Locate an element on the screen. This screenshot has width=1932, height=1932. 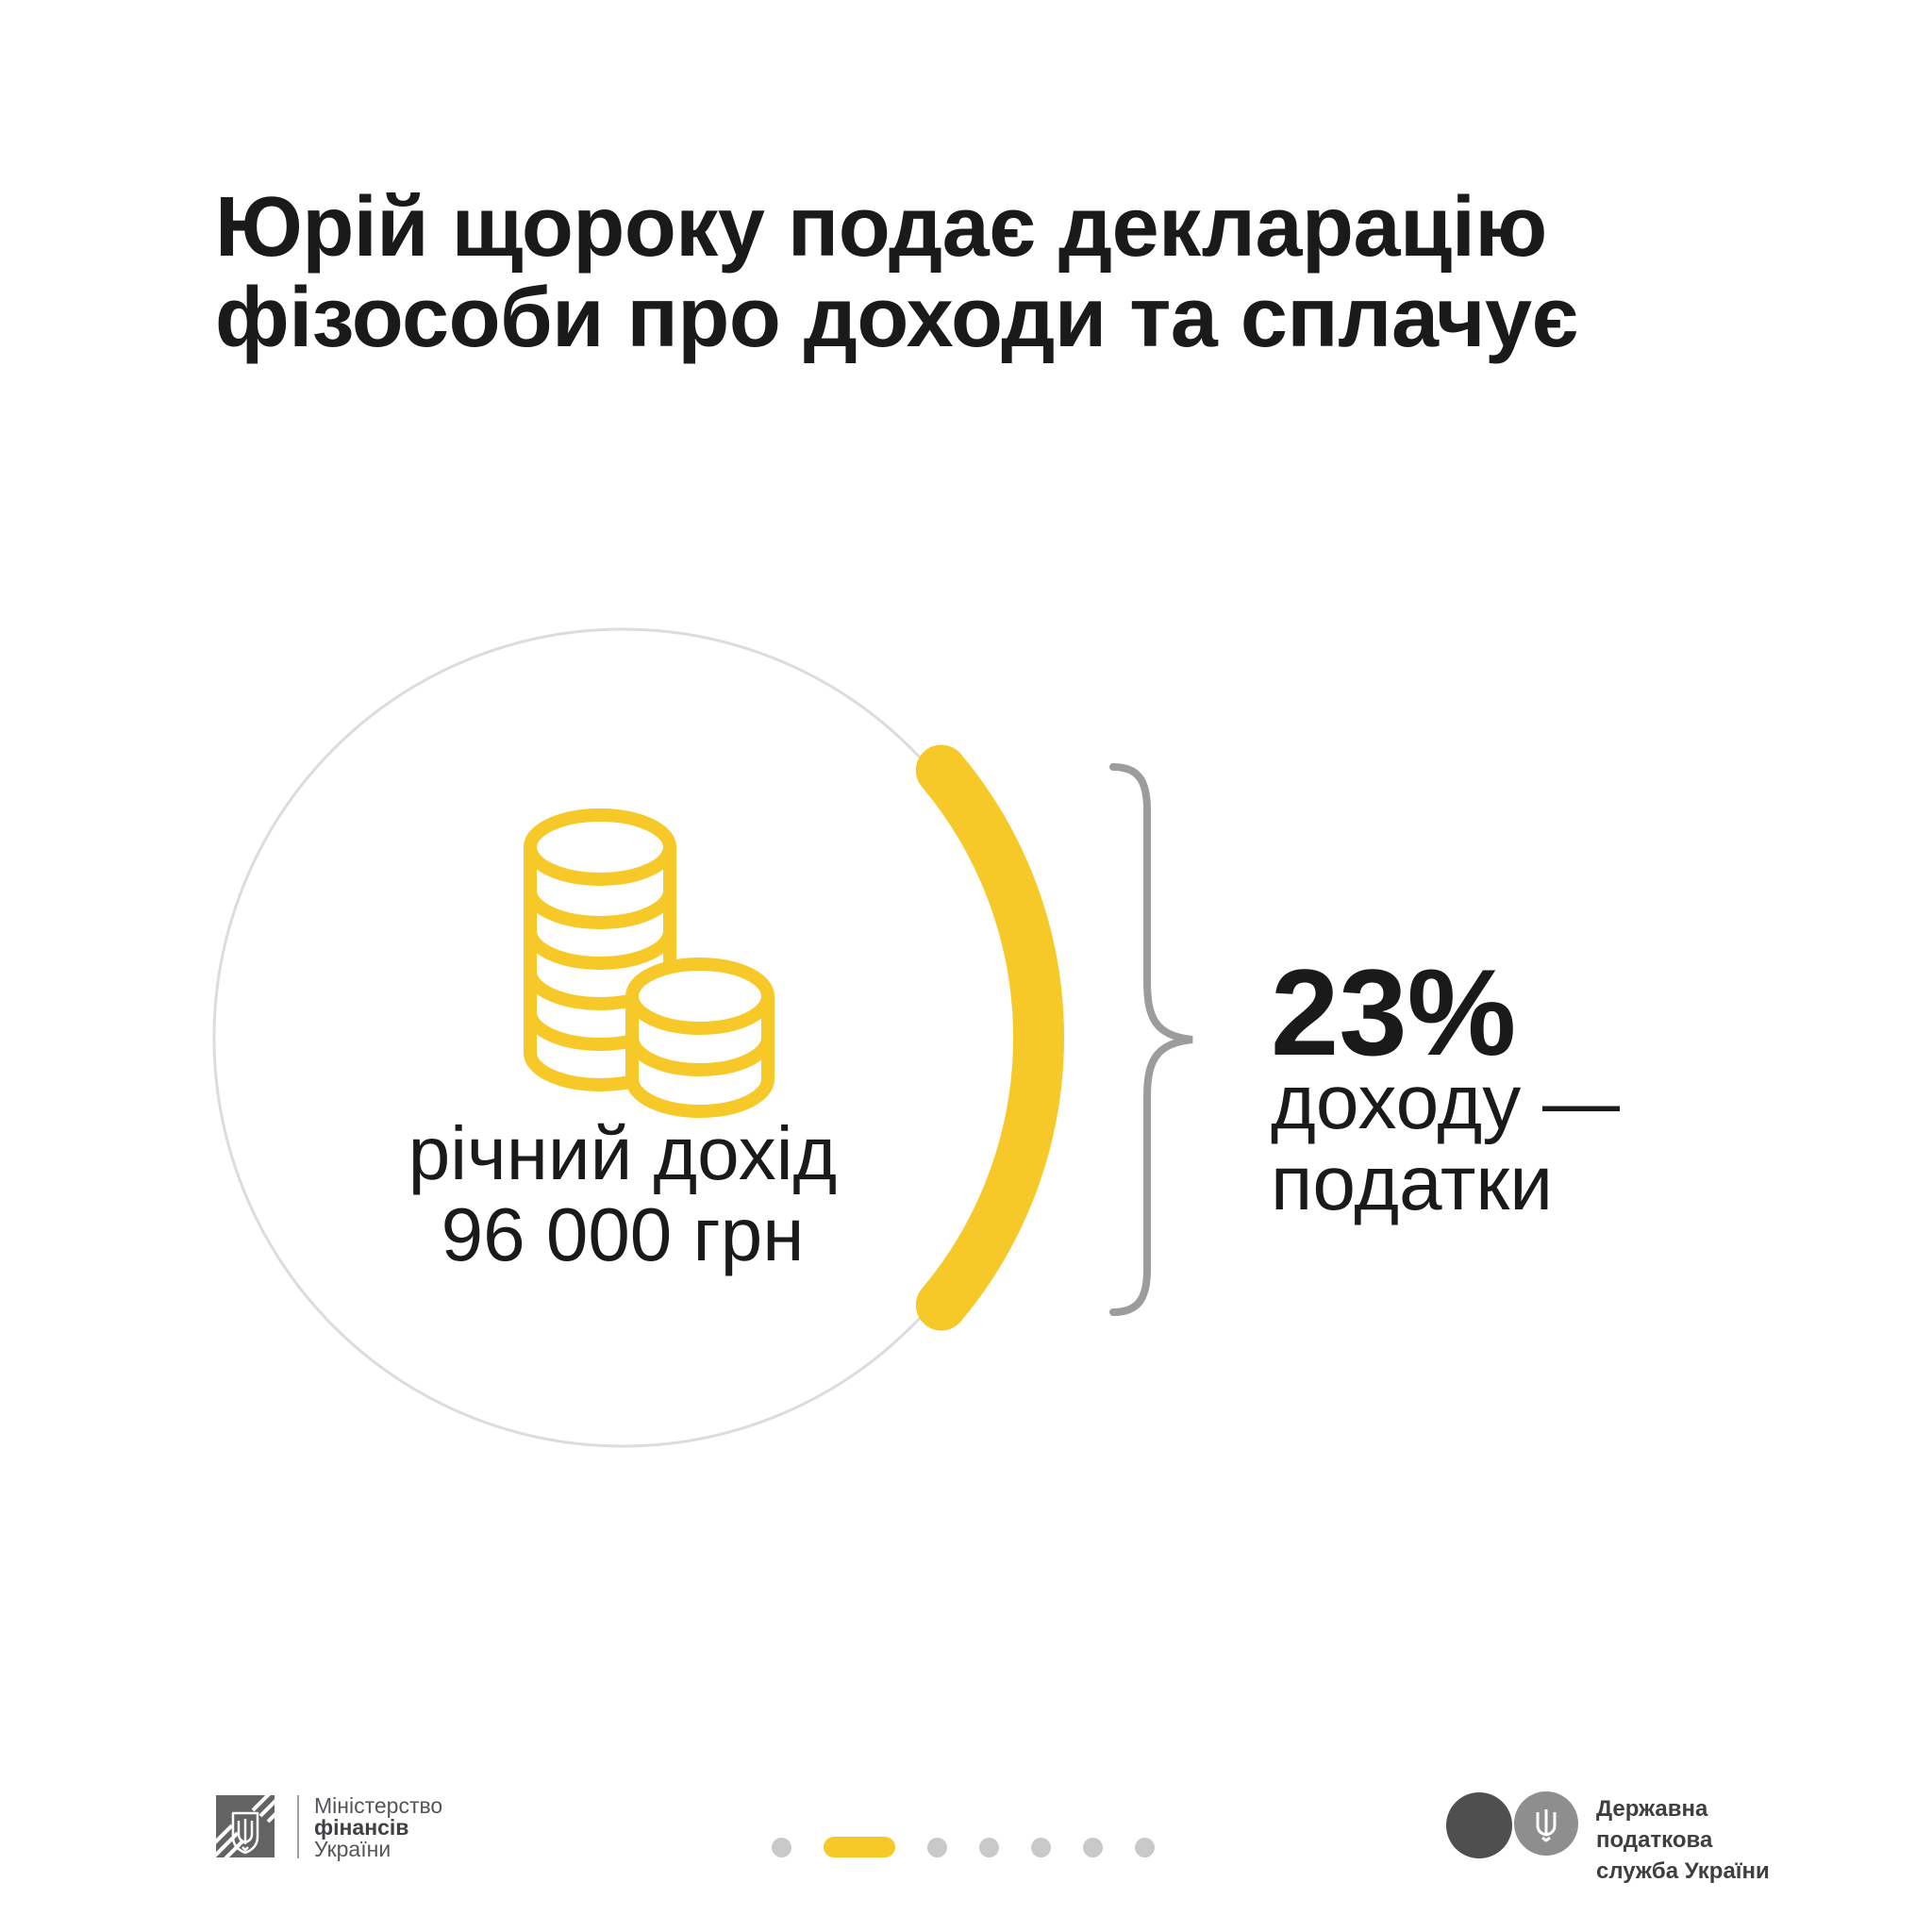
footer-divider is located at coordinates (298, 1826).